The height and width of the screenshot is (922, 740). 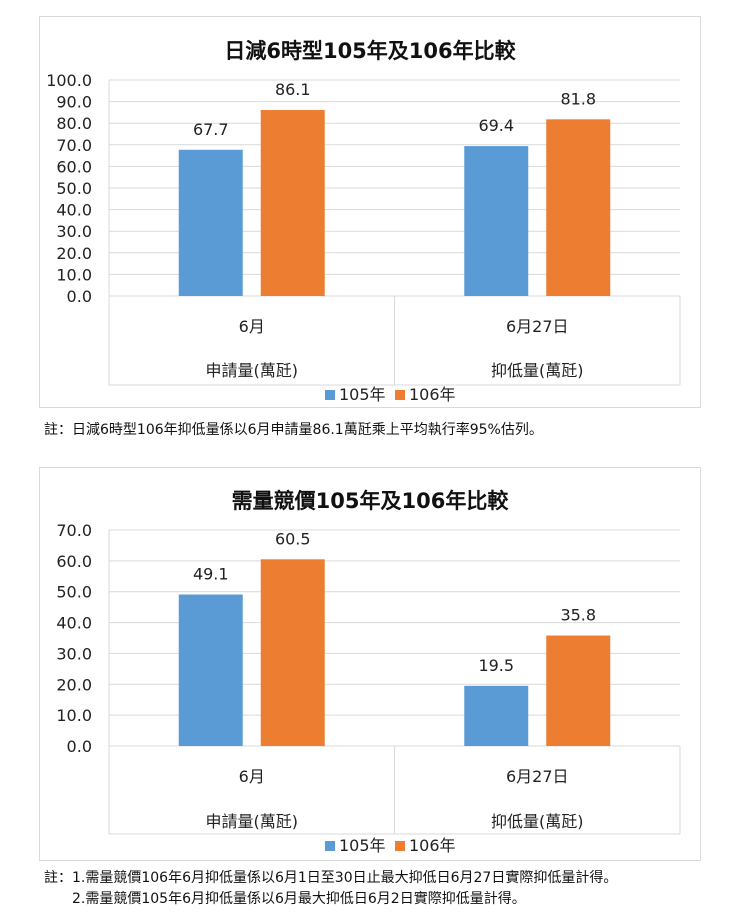 I want to click on y-tick-label: 90.0, so click(x=74, y=102).